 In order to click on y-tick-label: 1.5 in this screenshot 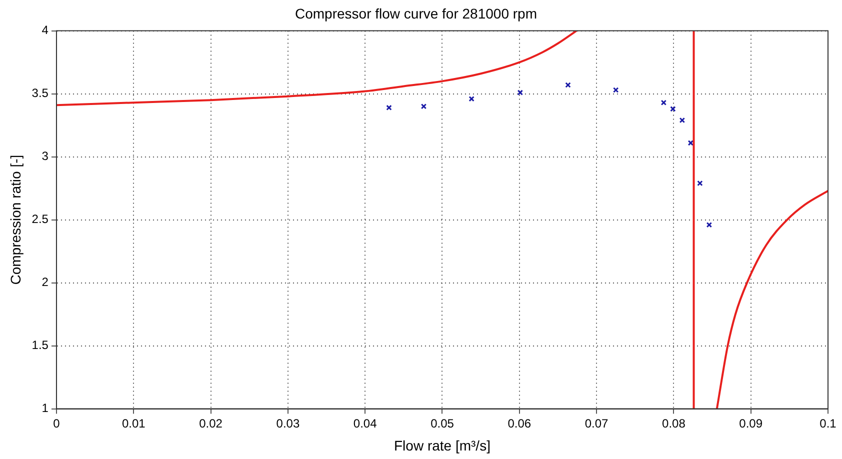, I will do `click(40, 345)`.